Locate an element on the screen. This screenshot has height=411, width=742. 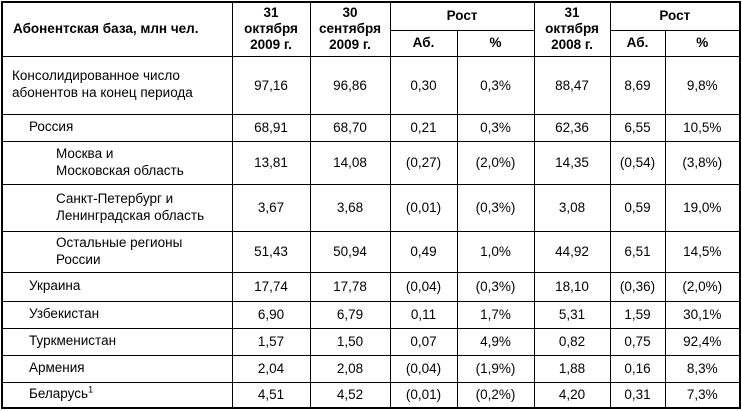
value-cell: 68,70 is located at coordinates (350, 127).